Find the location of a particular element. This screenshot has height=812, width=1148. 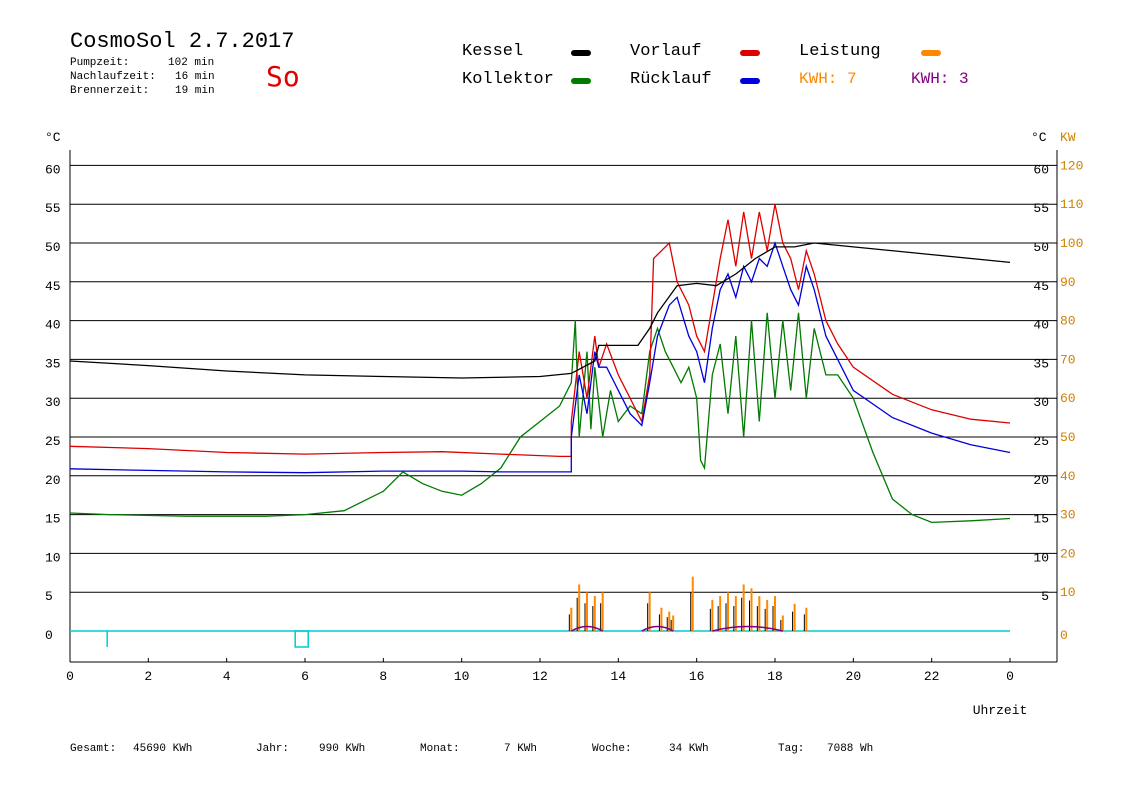

y-tick-label-left: 30 is located at coordinates (53, 402).